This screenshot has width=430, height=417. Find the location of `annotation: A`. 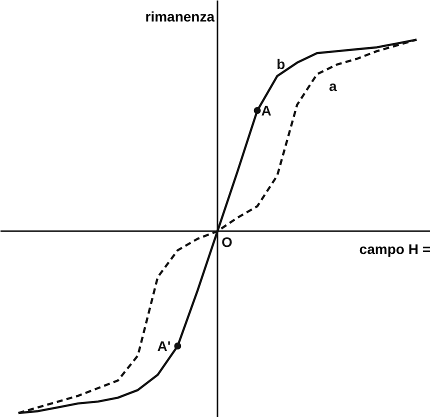

annotation: A is located at coordinates (266, 110).